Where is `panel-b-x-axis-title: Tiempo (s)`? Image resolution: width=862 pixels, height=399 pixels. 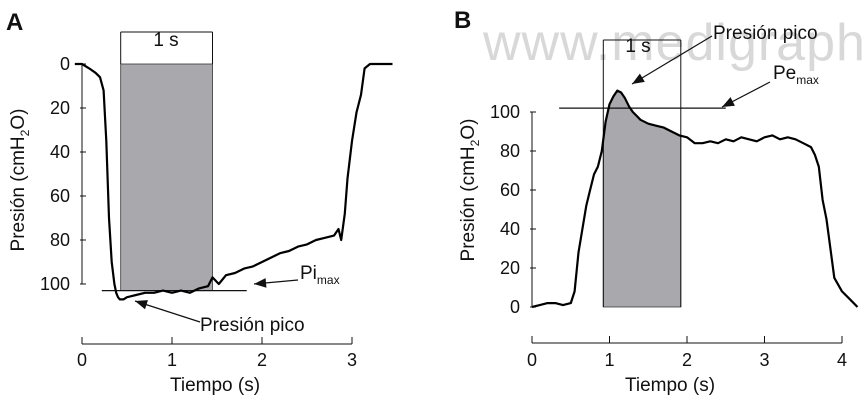
panel-b-x-axis-title: Tiempo (s) is located at coordinates (670, 385).